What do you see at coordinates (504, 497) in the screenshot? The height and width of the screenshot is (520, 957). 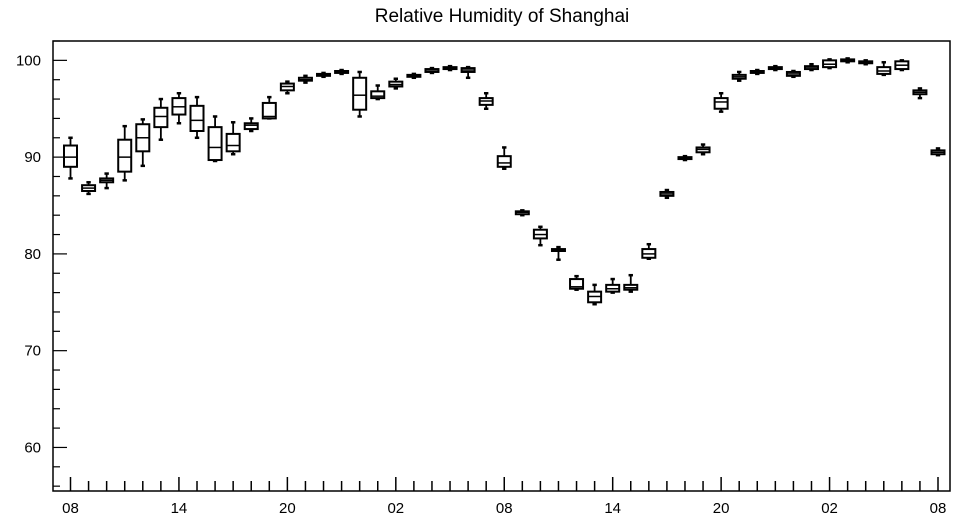 I see `x-axis: 08 14 20 02 08 14 20 02 08` at bounding box center [504, 497].